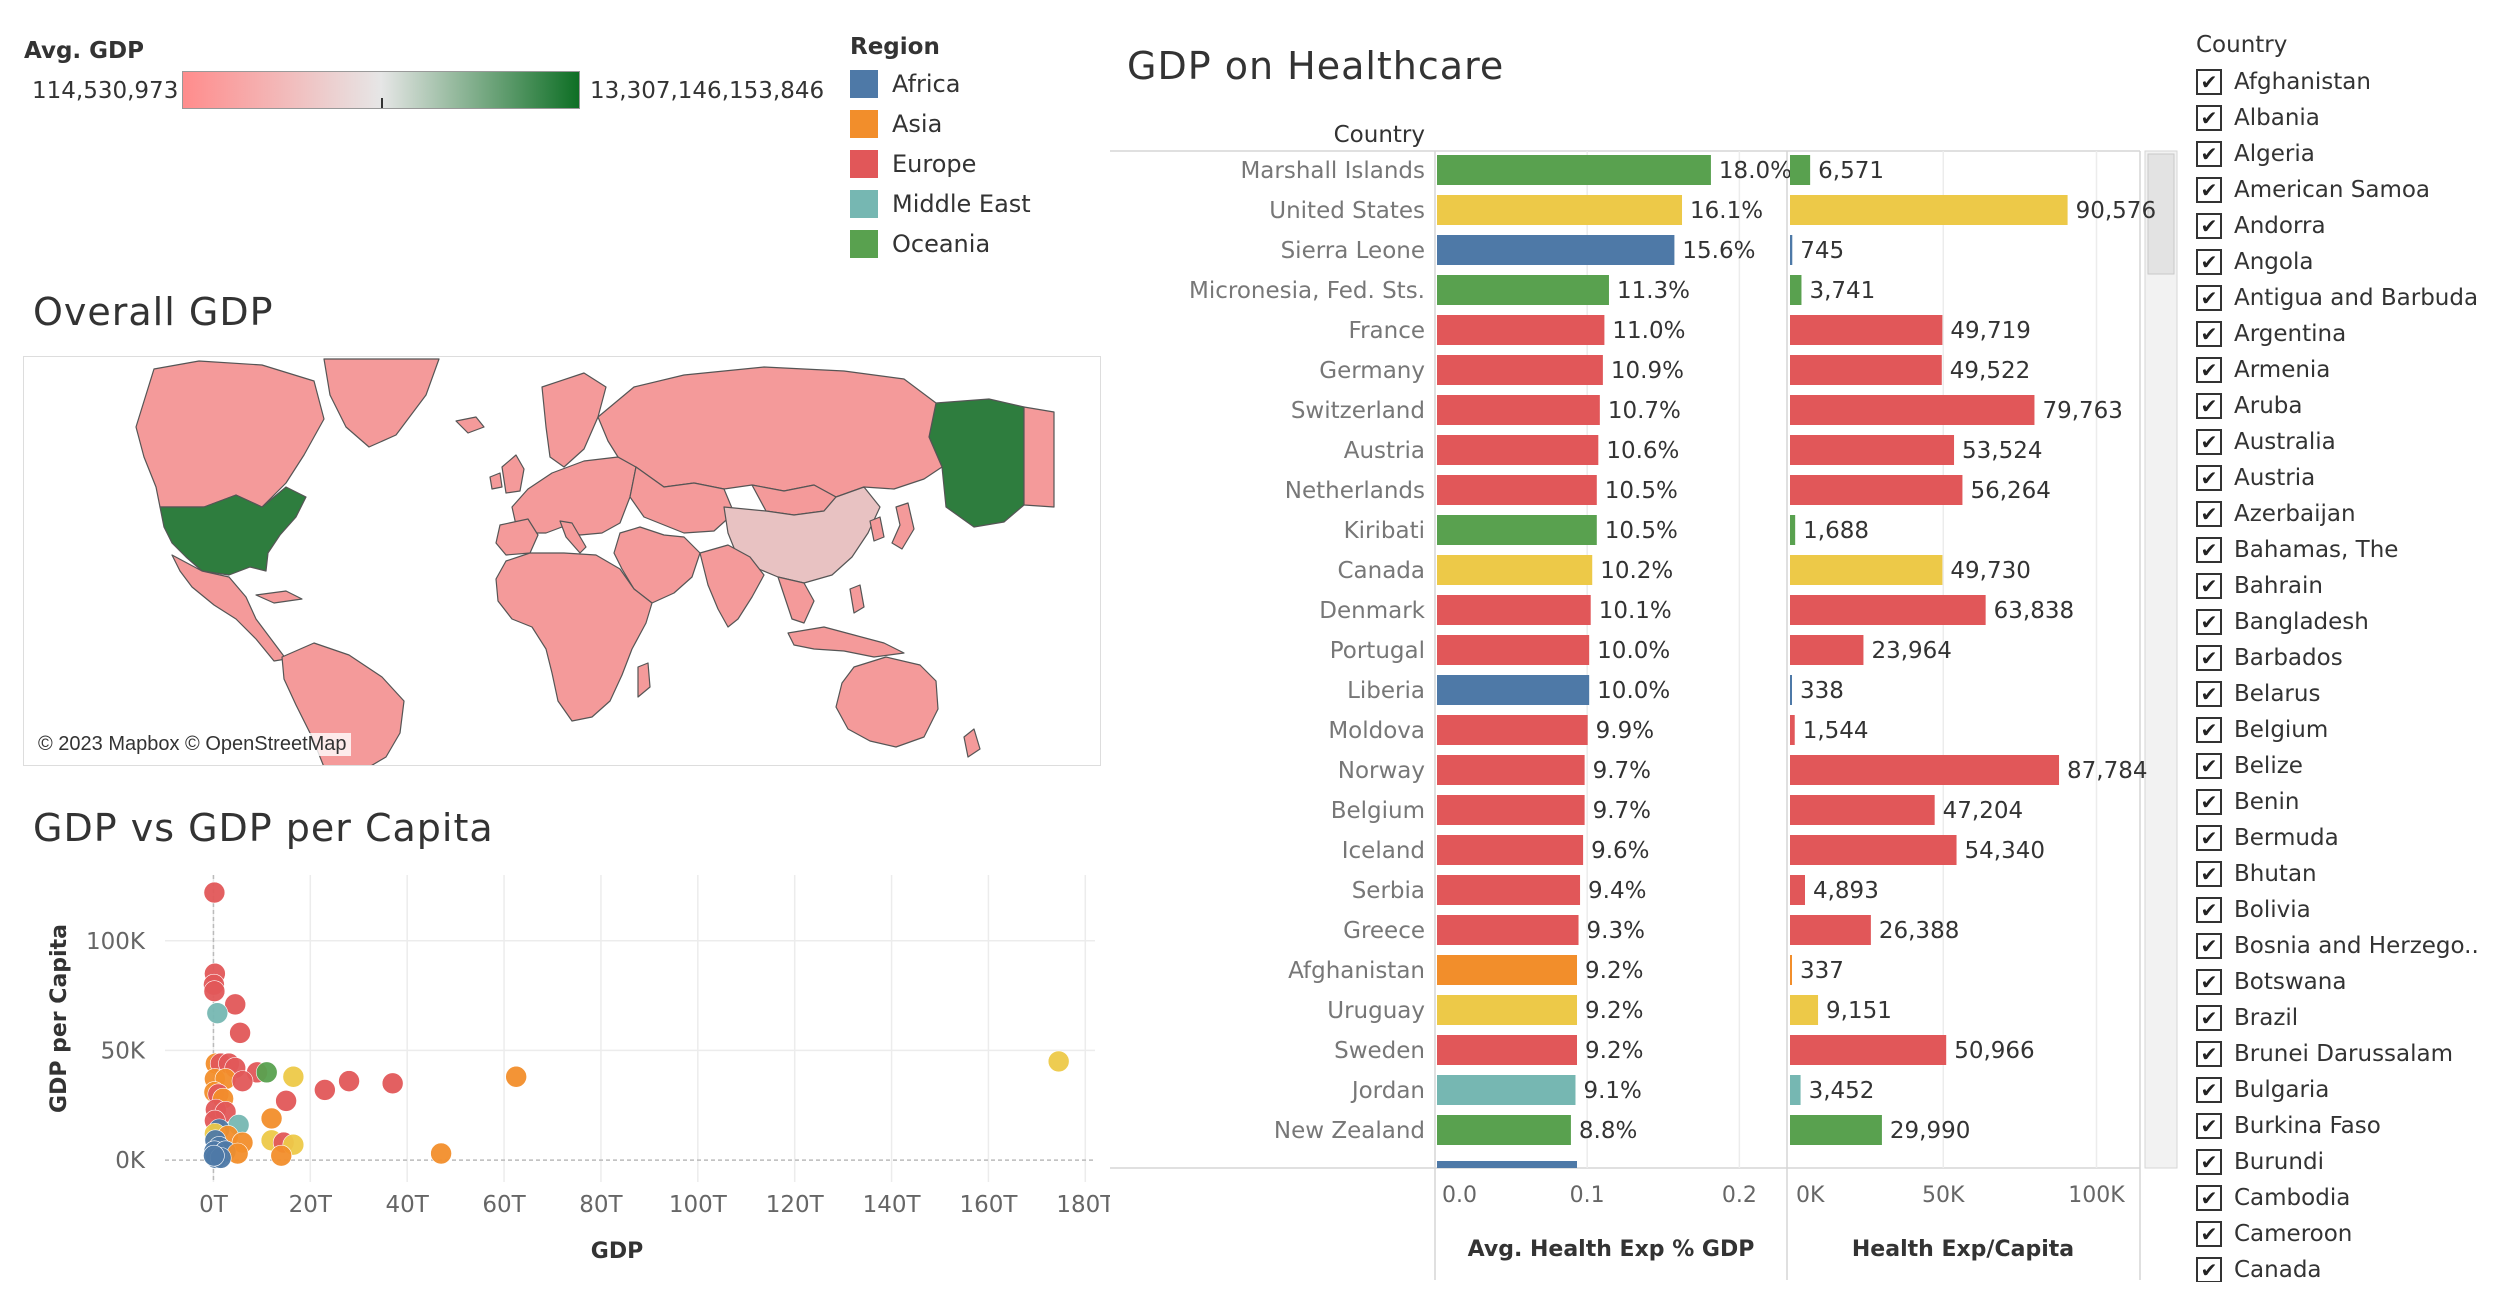  Describe the element at coordinates (2274, 1234) in the screenshot. I see `country-filter-item: ✔ Cameroon` at that location.